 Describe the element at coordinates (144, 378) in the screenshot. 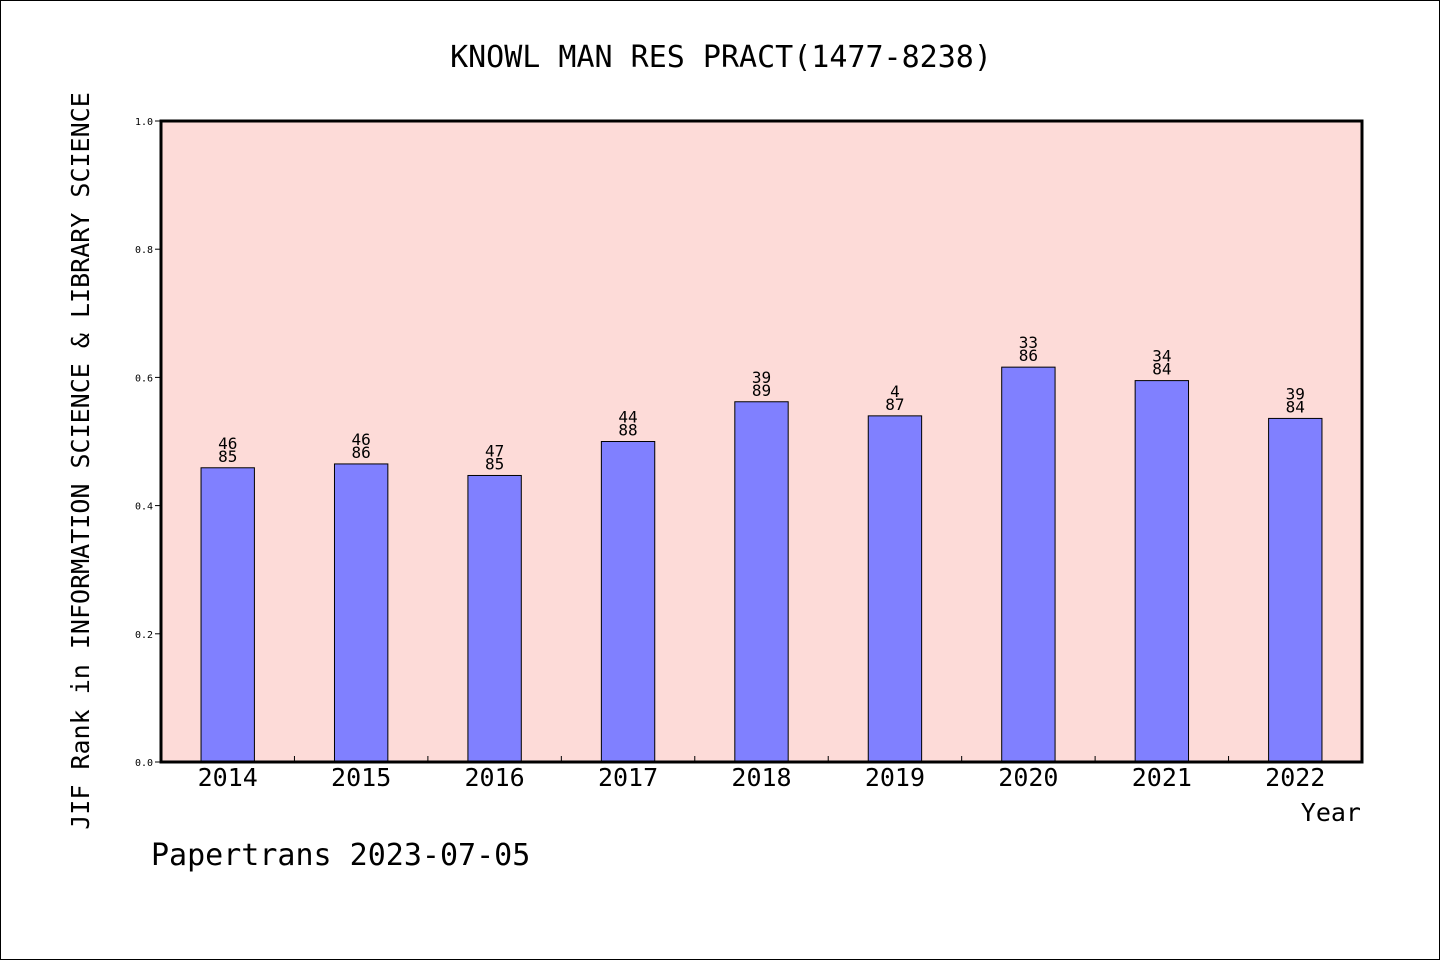

I see `y-tick-label: 0.6` at that location.